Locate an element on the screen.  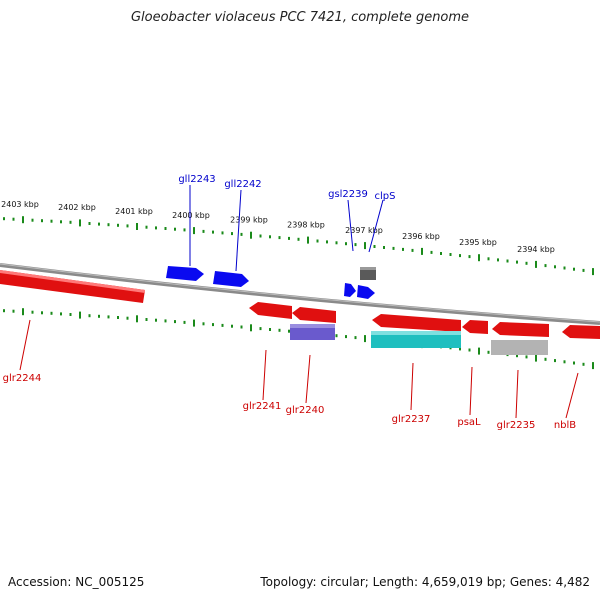
gene-glr2244-arrow is located at coordinates (72, 286).